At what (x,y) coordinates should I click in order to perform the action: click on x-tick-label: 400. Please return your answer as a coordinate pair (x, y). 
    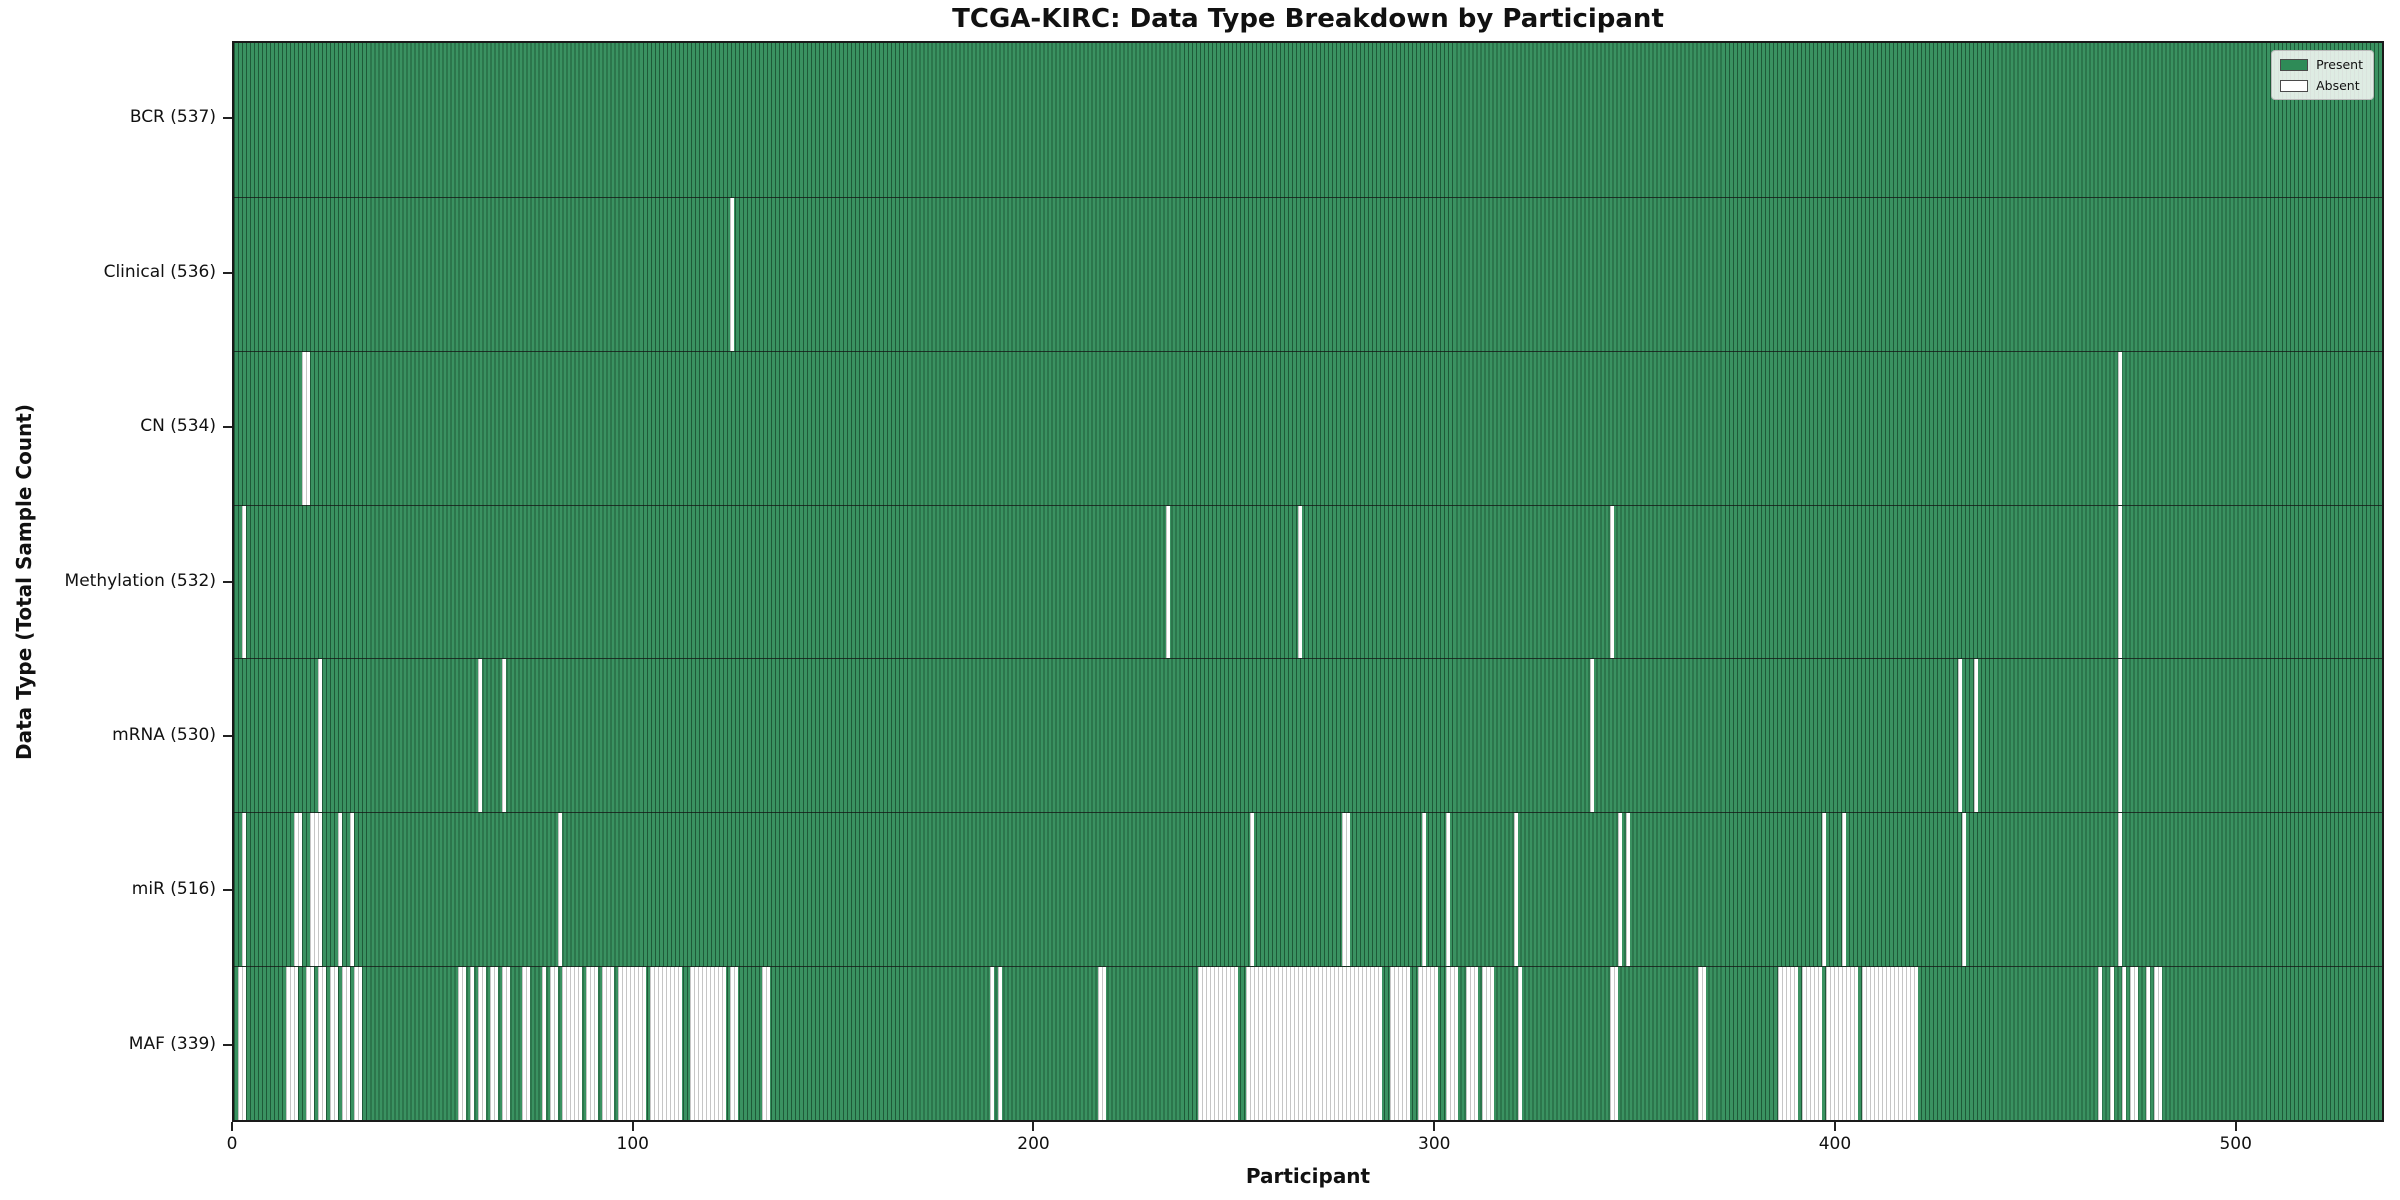
    Looking at the image, I should click on (1835, 1144).